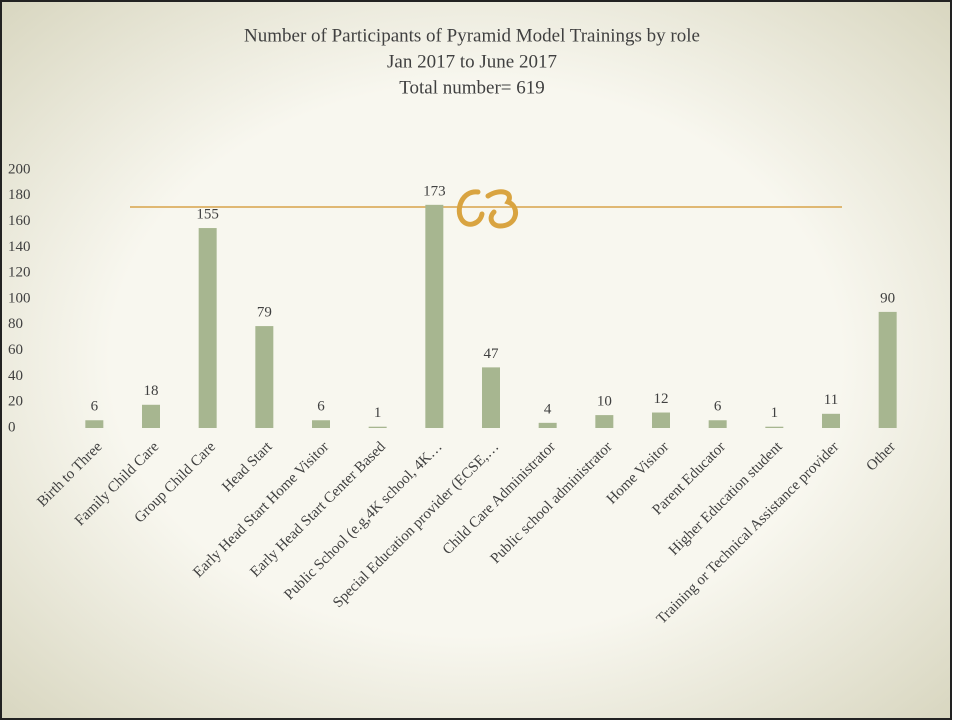 The width and height of the screenshot is (954, 723). What do you see at coordinates (831, 400) in the screenshot?
I see `data-label: 11` at bounding box center [831, 400].